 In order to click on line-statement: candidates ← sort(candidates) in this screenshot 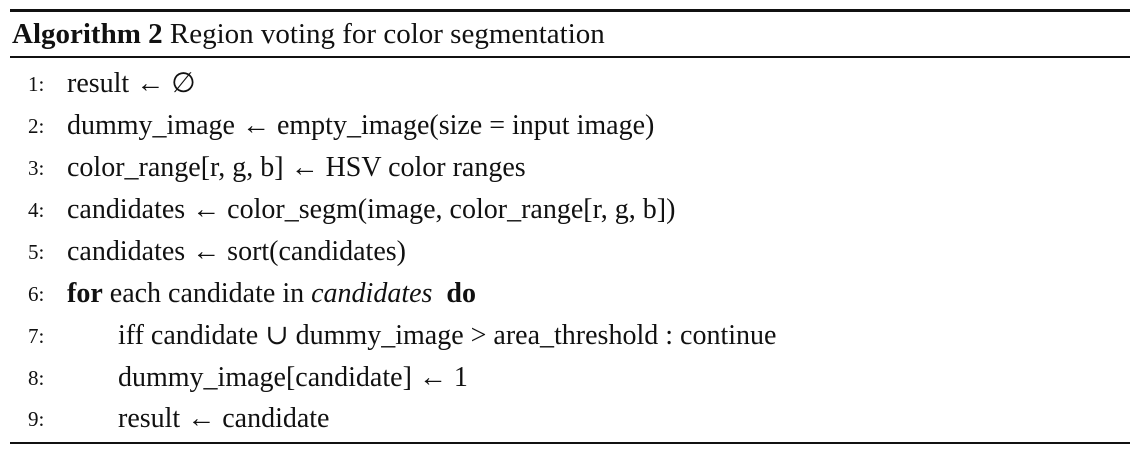, I will do `click(236, 251)`.